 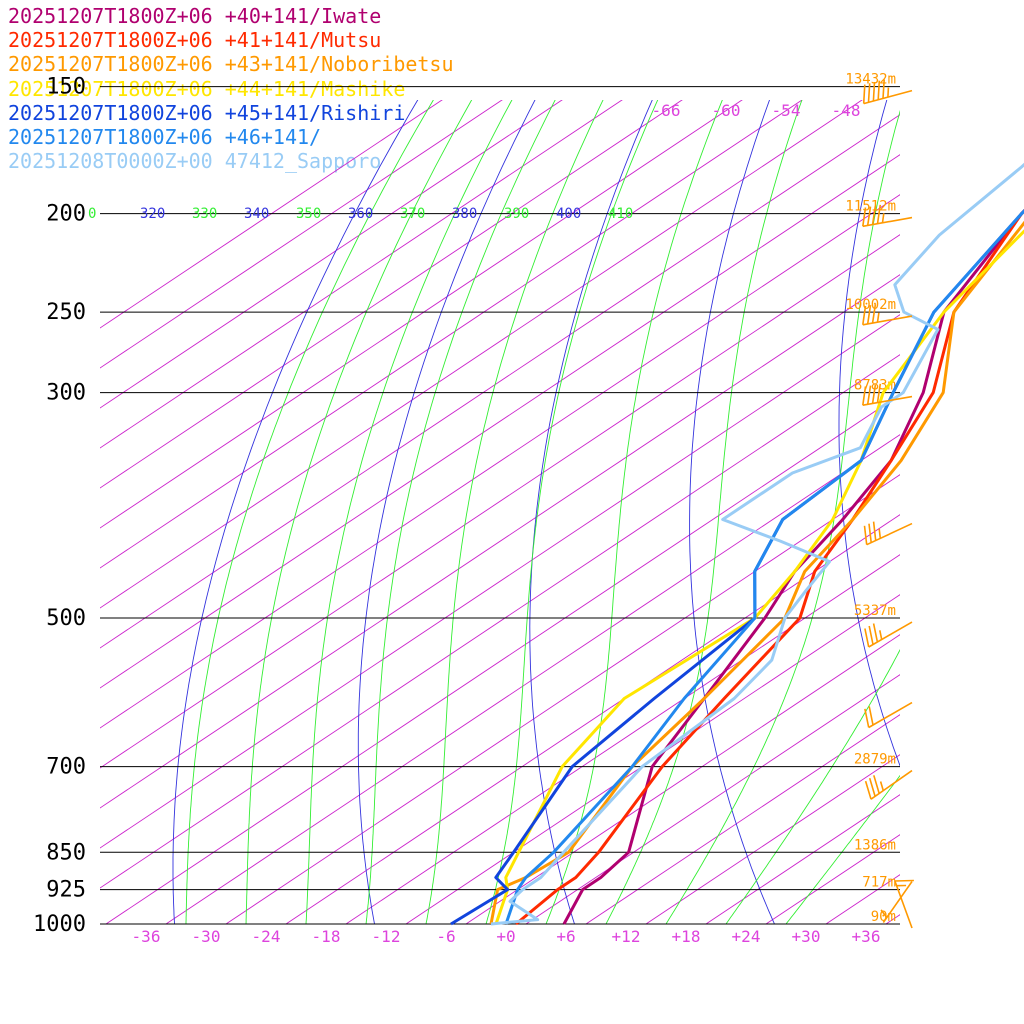 I want to click on height-label: 90m, so click(x=883, y=917).